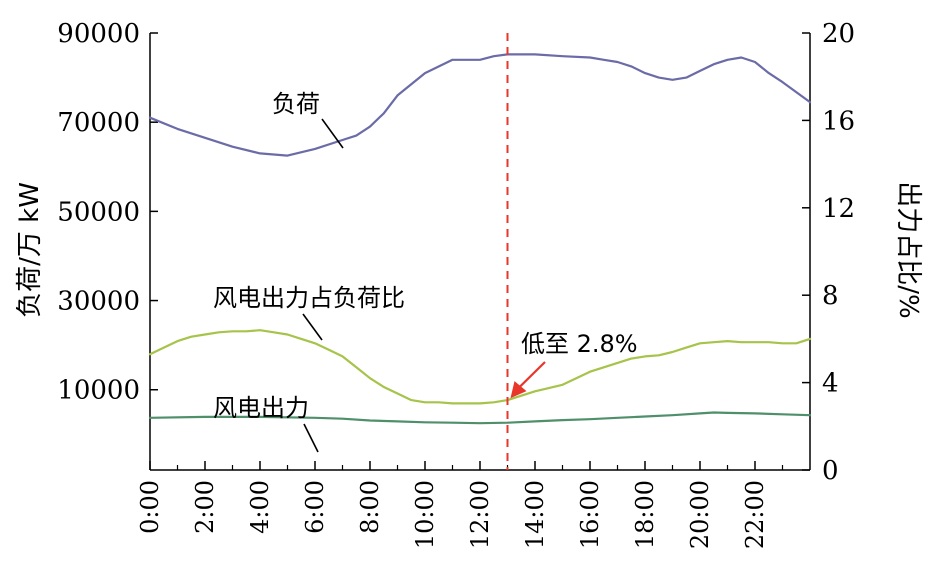  What do you see at coordinates (150, 507) in the screenshot?
I see `x-tick-label: 0:00` at bounding box center [150, 507].